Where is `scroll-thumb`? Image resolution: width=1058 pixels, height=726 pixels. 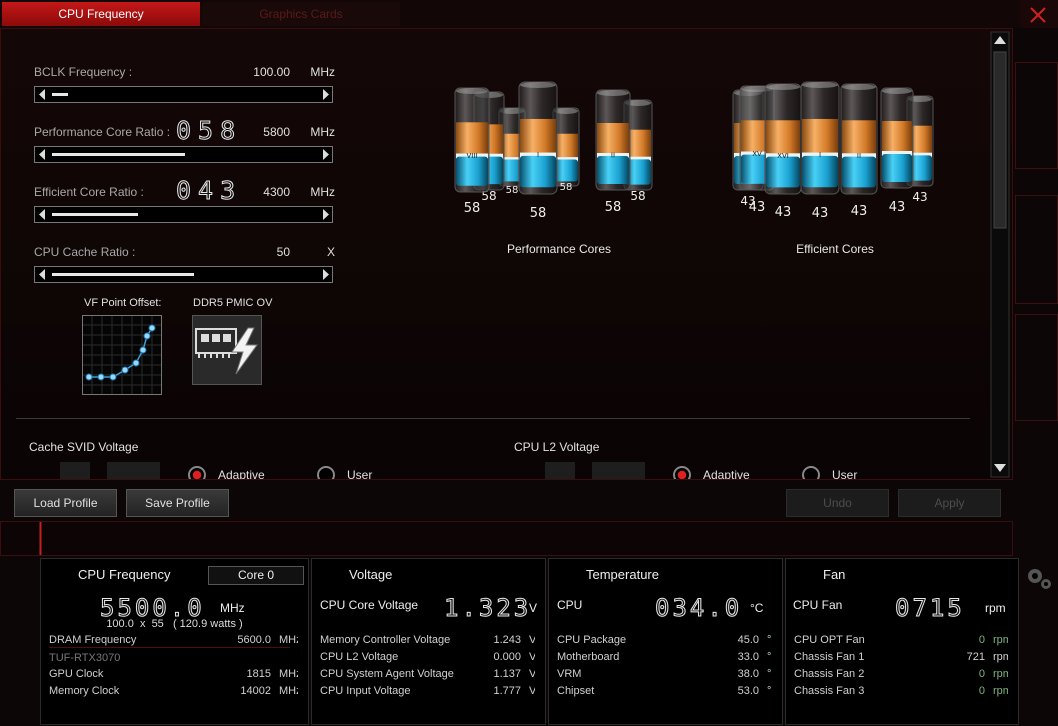 scroll-thumb is located at coordinates (1000, 140).